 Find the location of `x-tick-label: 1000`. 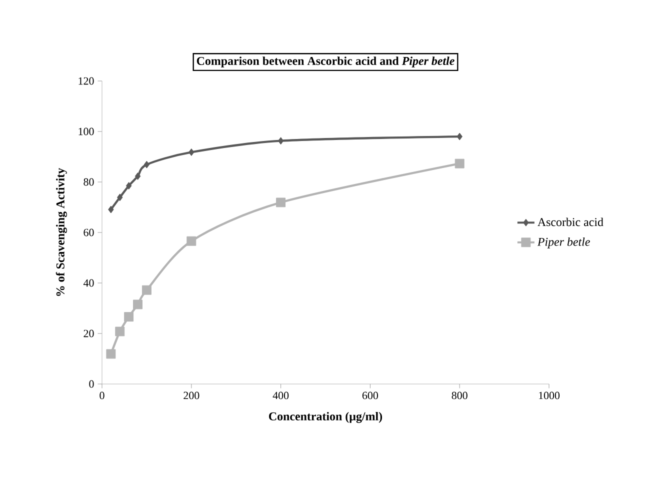

x-tick-label: 1000 is located at coordinates (549, 396).